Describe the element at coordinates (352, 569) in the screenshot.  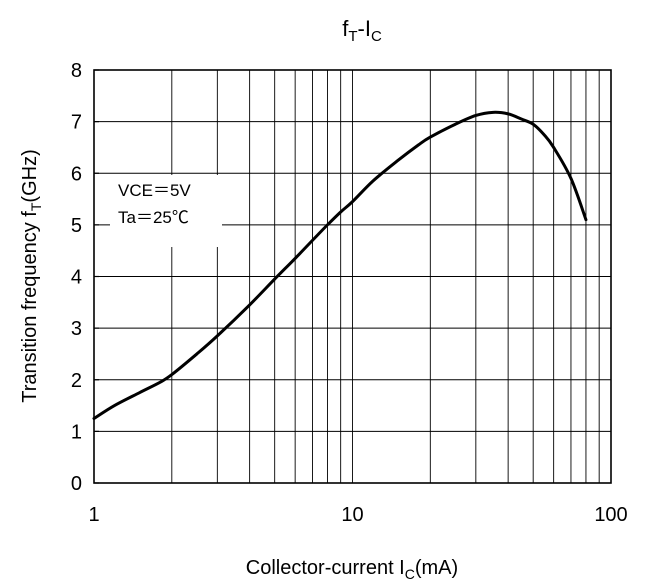
I see `x-axis-label: Collector-current IC(mA)` at that location.